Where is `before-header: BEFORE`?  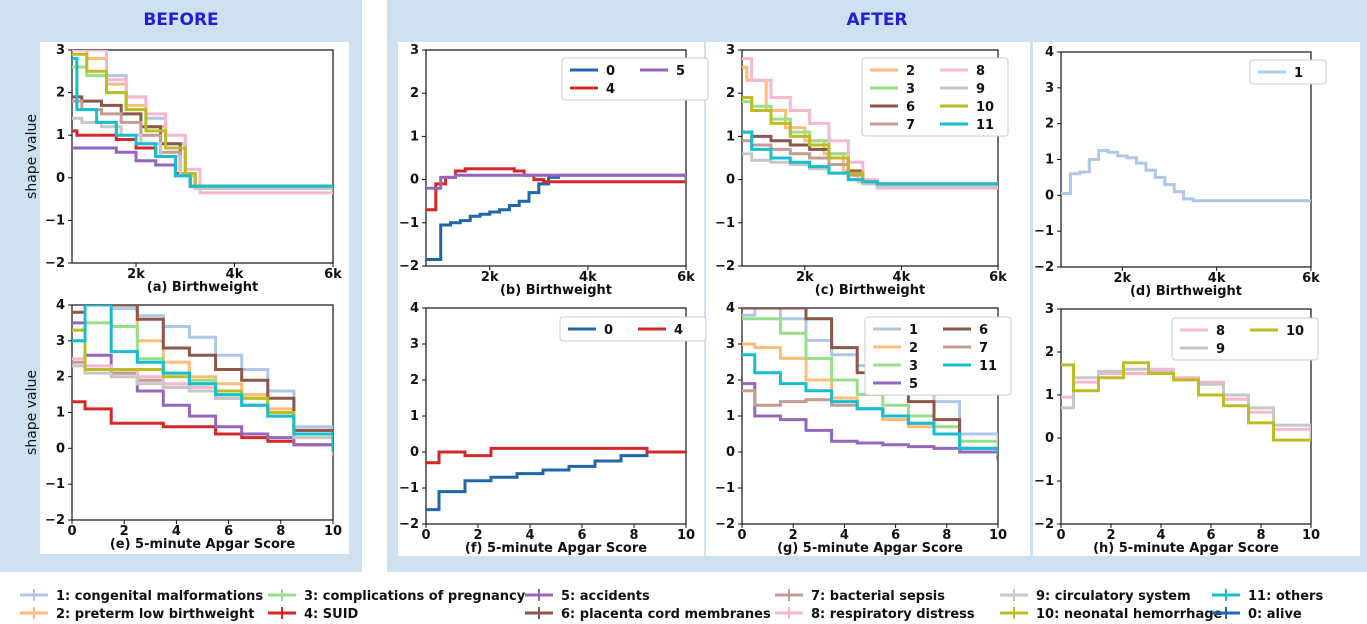 before-header: BEFORE is located at coordinates (181, 20).